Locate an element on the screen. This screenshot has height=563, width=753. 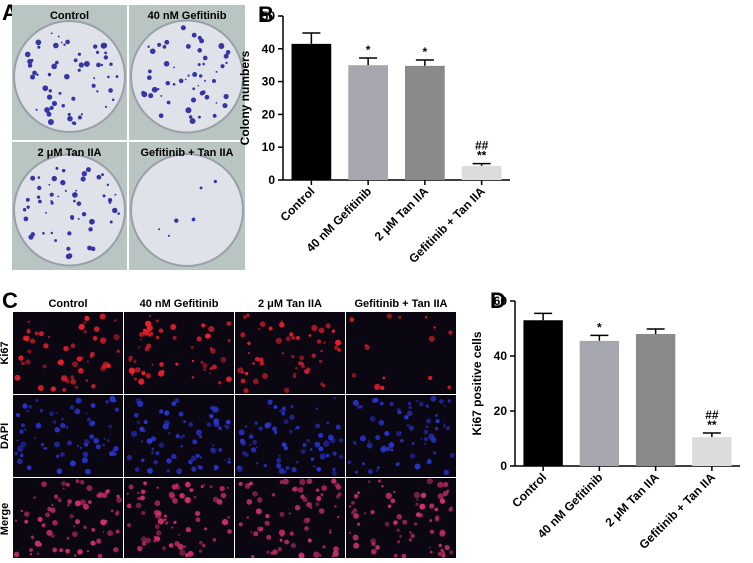
dish is located at coordinates (187, 210).